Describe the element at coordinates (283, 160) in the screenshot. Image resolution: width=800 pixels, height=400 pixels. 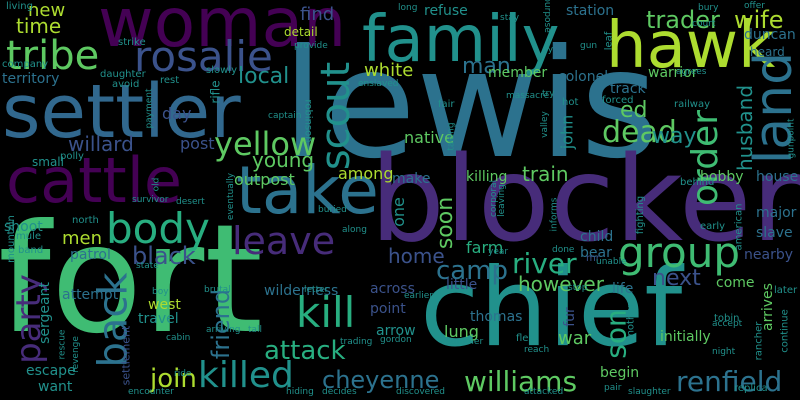
I see `word-young: young` at that location.